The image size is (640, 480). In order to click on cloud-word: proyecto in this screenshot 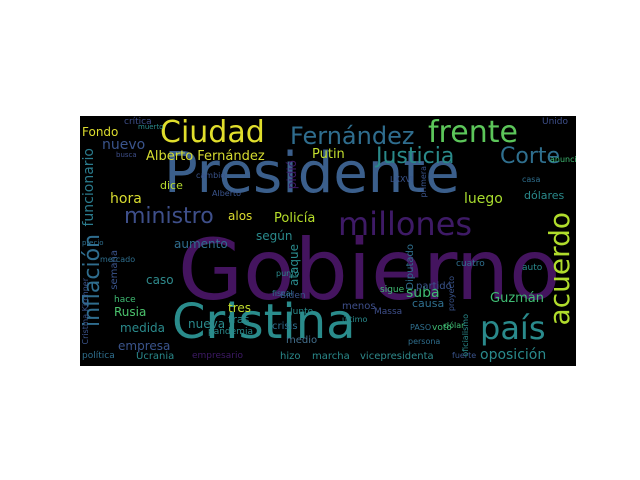, I will do `click(451, 294)`.